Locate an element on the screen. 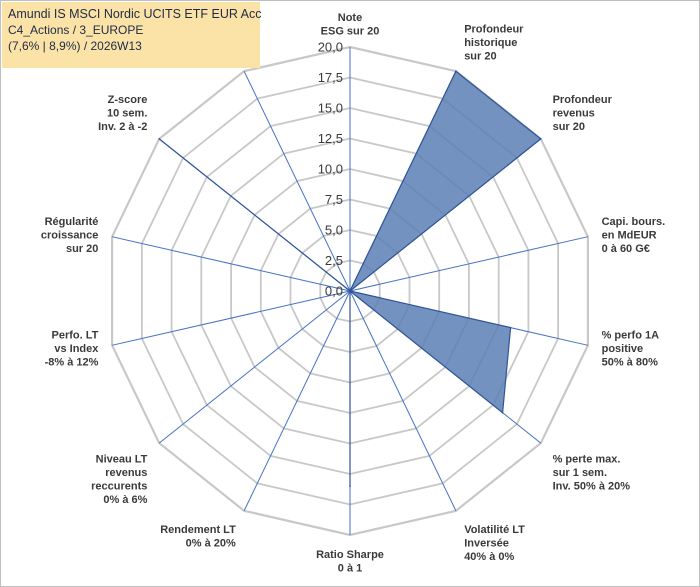  axis-label: % perte max. sur 1 sem. Inv. 50% à 20% is located at coordinates (592, 472).